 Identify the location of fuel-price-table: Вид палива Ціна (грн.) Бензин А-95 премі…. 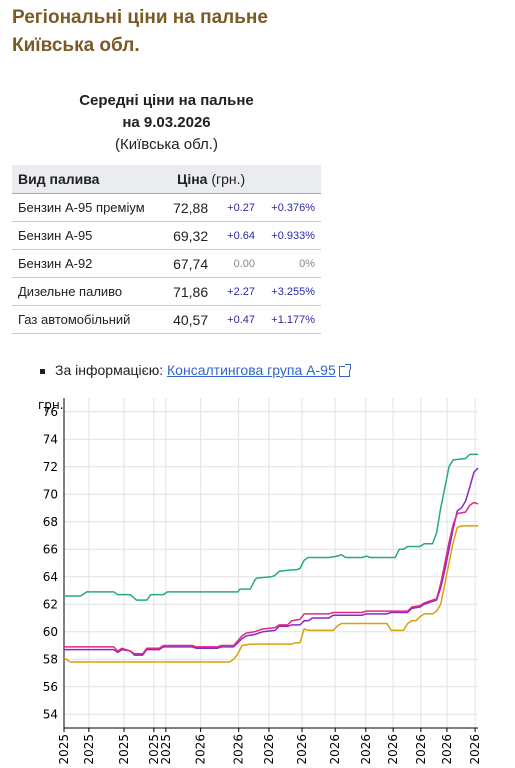
(166, 249).